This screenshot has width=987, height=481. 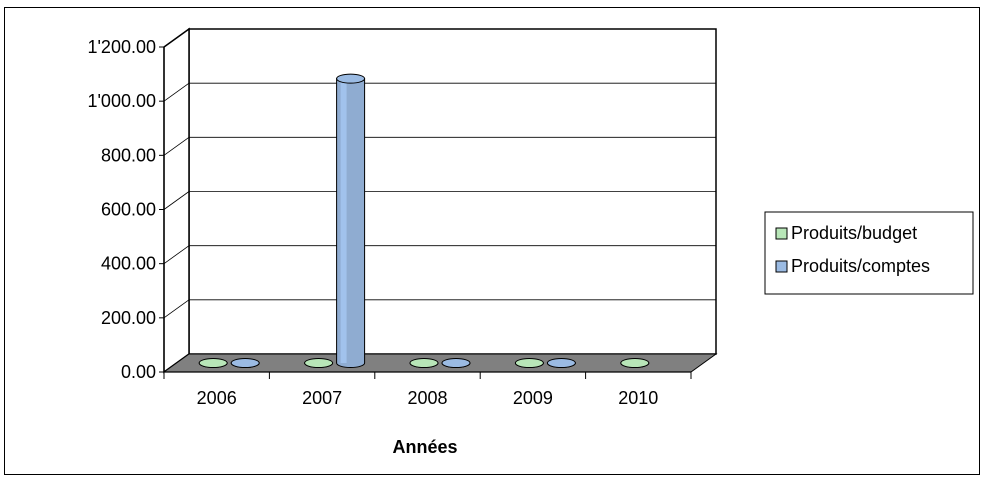 I want to click on x-tick-labels: 2006 2007 2008 2009 2010, so click(x=428, y=398).